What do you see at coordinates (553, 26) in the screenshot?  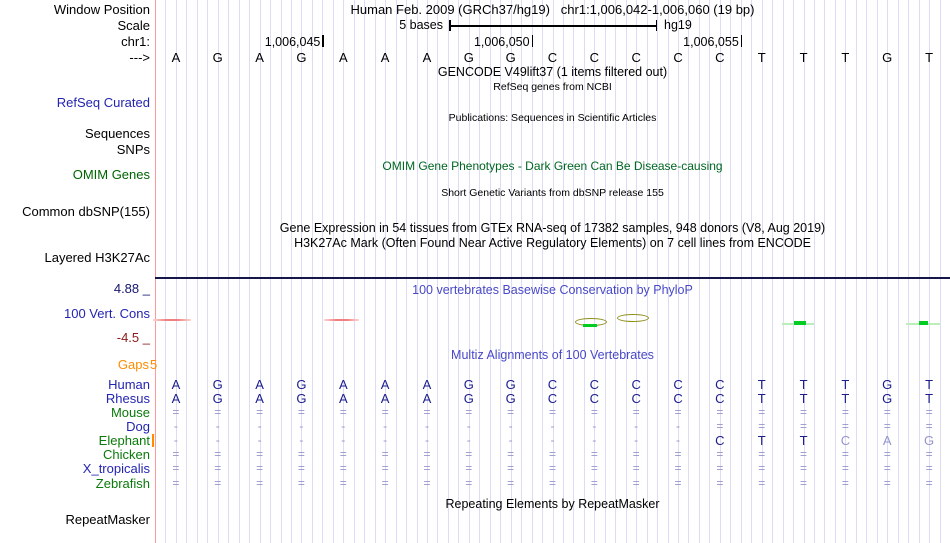 I see `scale-bar` at bounding box center [553, 26].